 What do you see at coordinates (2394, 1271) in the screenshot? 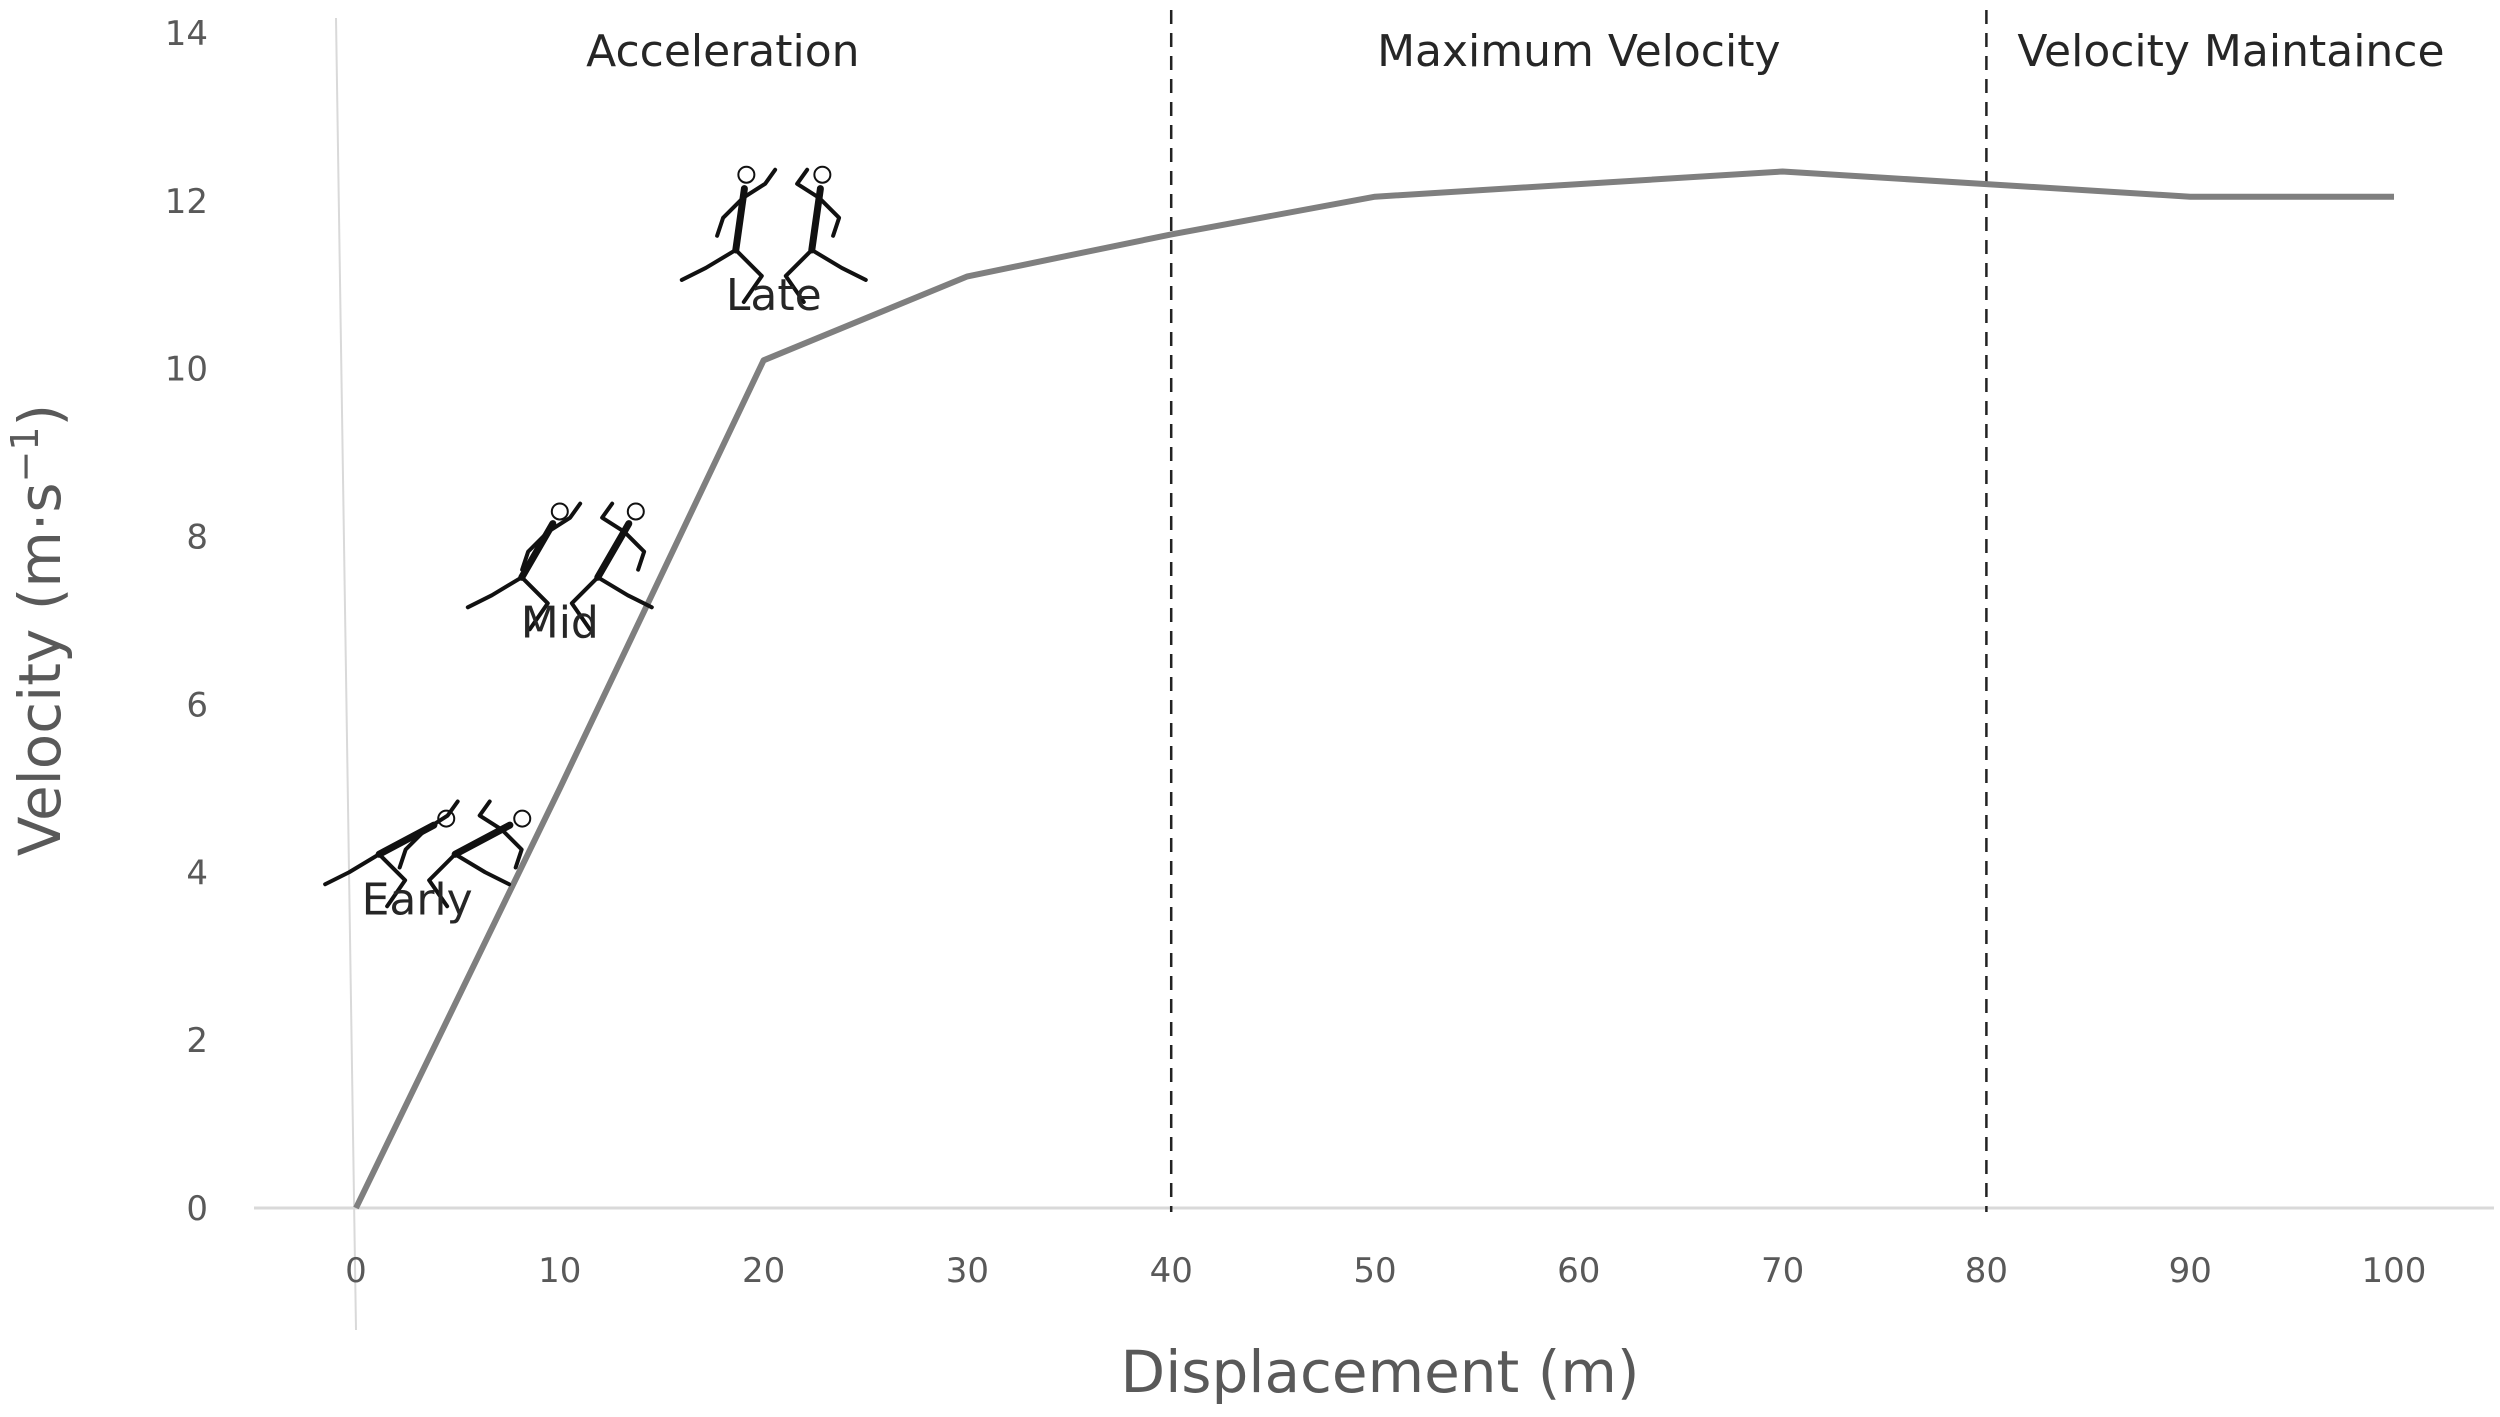
I see `x-tick-label: 100` at bounding box center [2394, 1271].